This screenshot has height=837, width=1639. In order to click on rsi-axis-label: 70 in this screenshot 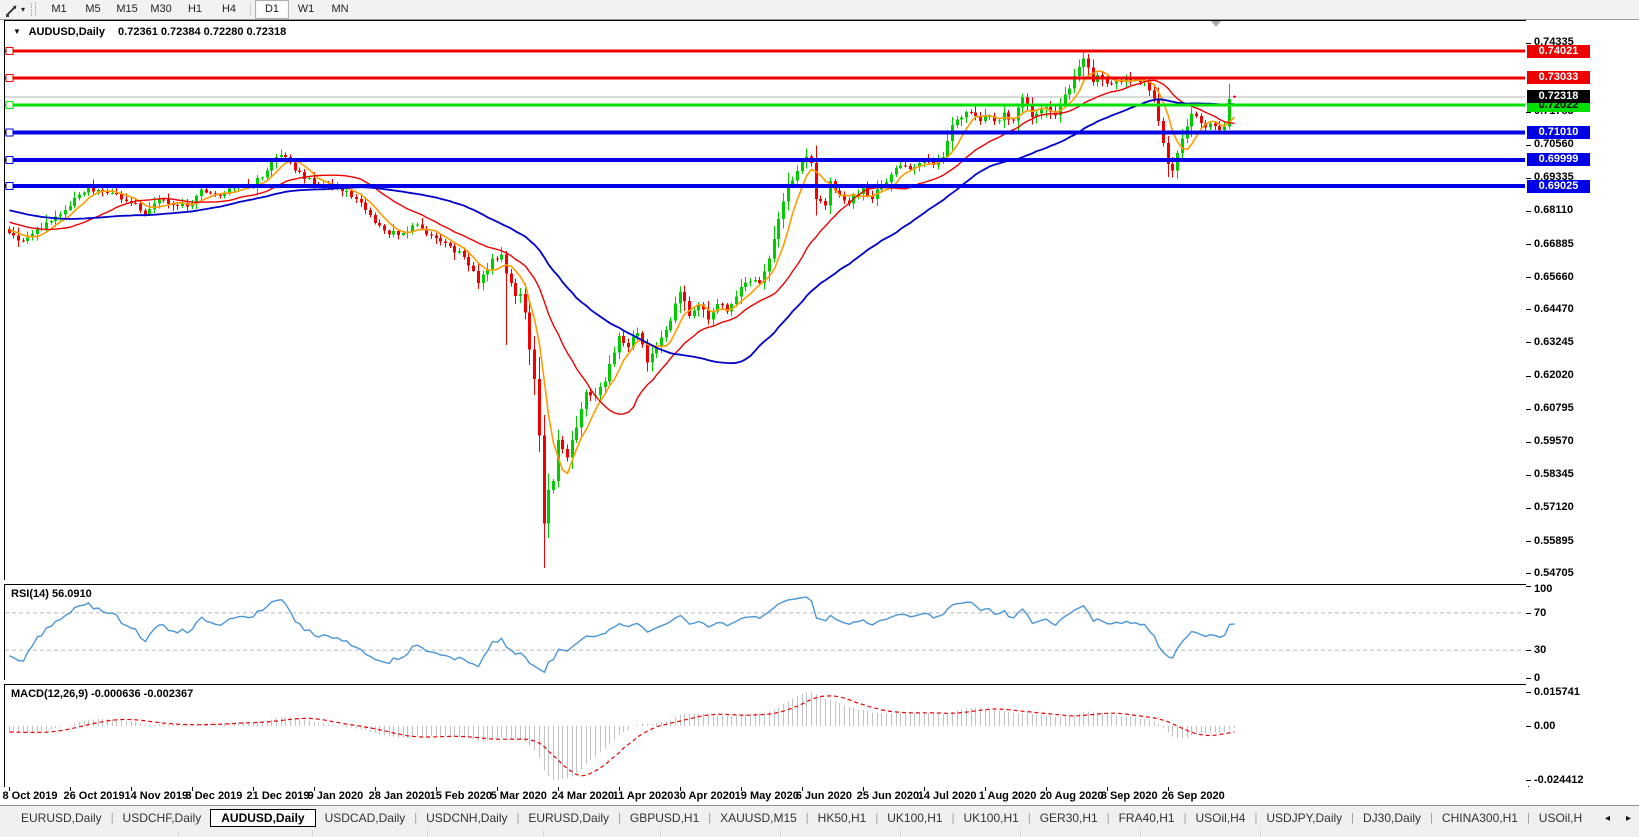, I will do `click(1540, 612)`.